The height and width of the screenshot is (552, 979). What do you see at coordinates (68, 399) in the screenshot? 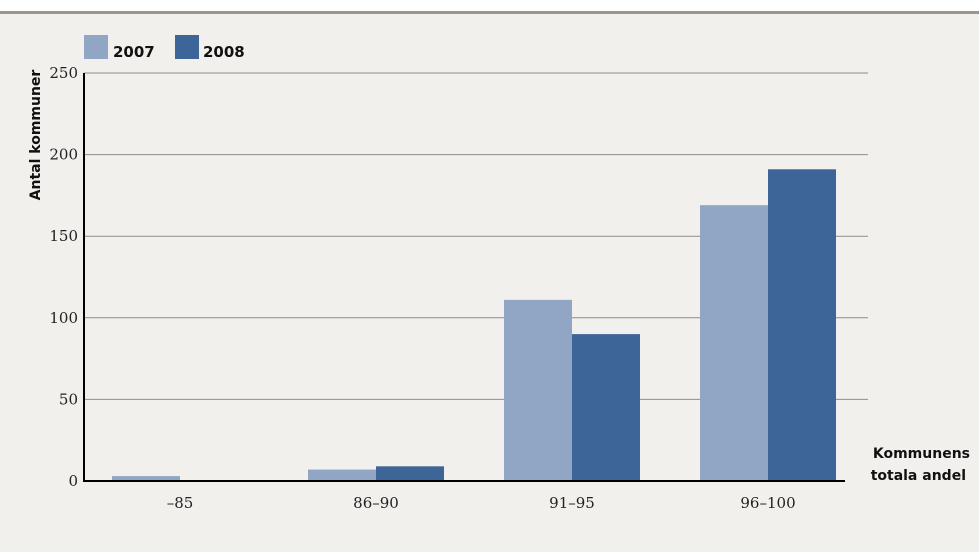
I see `y-tick-label: 50` at bounding box center [68, 399].